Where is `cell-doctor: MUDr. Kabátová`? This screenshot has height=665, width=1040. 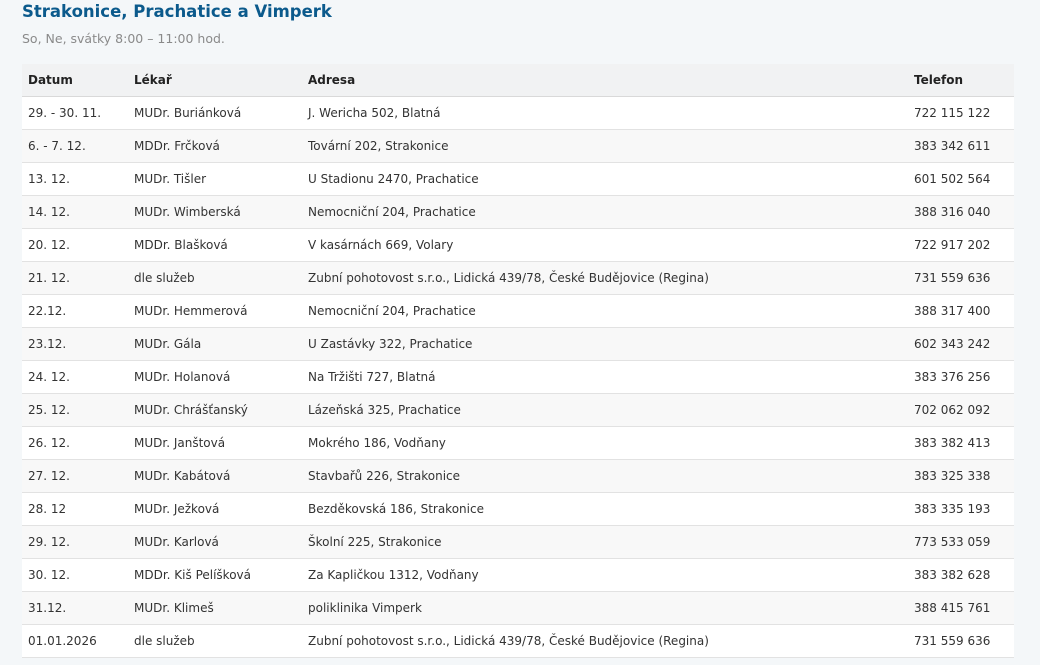
cell-doctor: MUDr. Kabátová is located at coordinates (215, 476).